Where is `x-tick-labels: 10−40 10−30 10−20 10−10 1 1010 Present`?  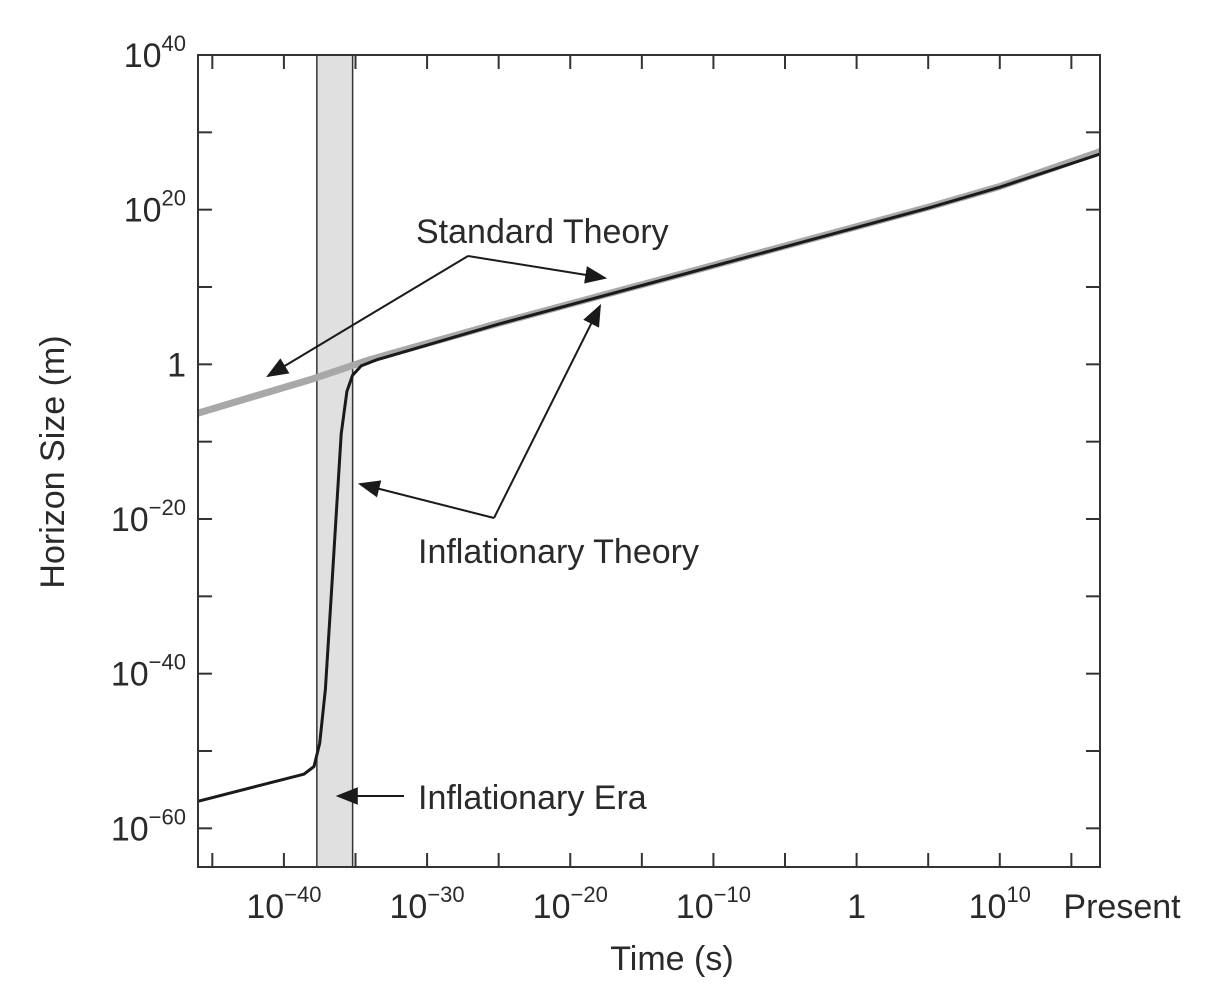
x-tick-labels: 10−40 10−30 10−20 10−10 1 1010 Present is located at coordinates (713, 904).